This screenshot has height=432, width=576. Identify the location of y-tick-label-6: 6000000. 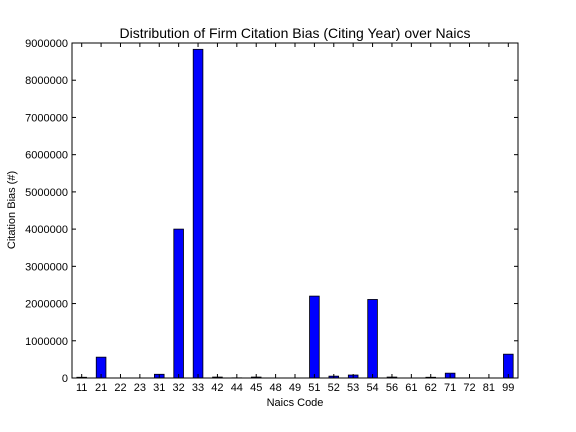
(46, 156).